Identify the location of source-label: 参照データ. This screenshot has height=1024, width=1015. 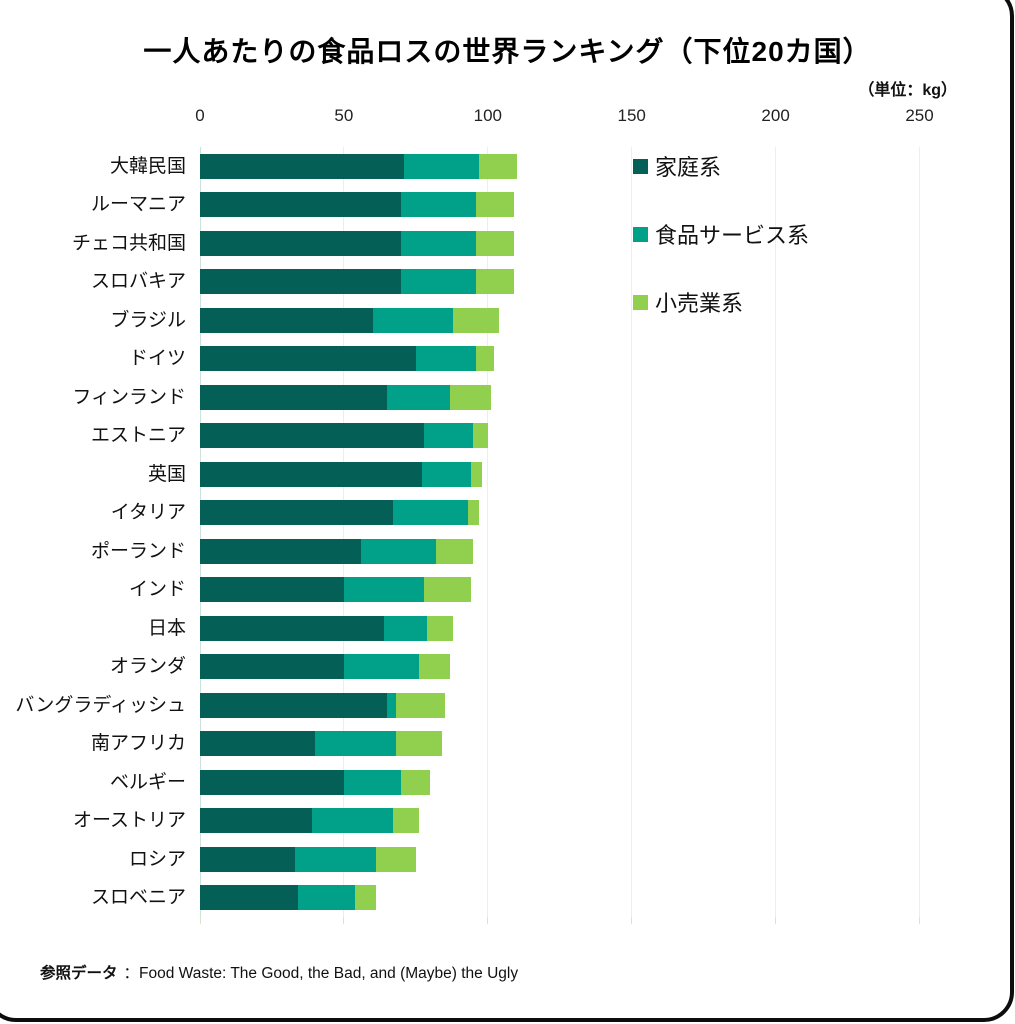
(79, 973).